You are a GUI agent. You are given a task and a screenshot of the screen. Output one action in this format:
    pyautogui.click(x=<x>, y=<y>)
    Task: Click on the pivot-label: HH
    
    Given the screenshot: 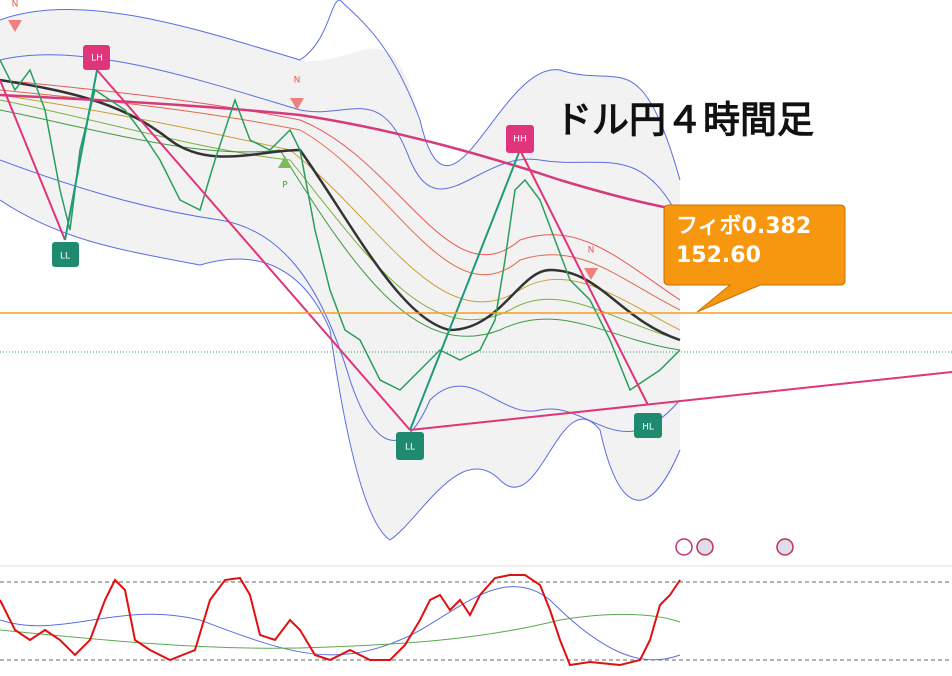 What is the action you would take?
    pyautogui.click(x=520, y=140)
    